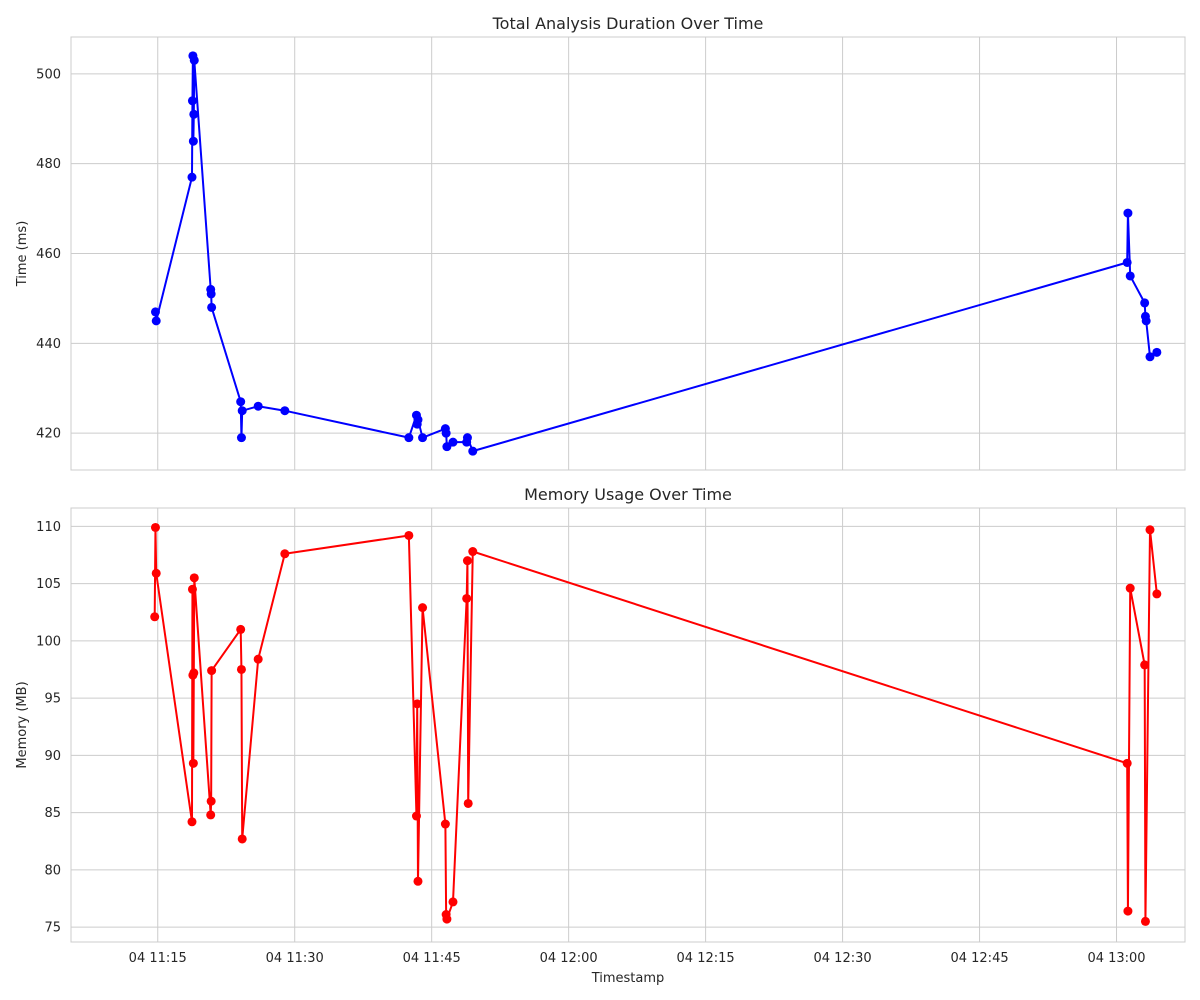 The height and width of the screenshot is (1000, 1200). What do you see at coordinates (48, 344) in the screenshot?
I see `duration-y-tick-label: 440` at bounding box center [48, 344].